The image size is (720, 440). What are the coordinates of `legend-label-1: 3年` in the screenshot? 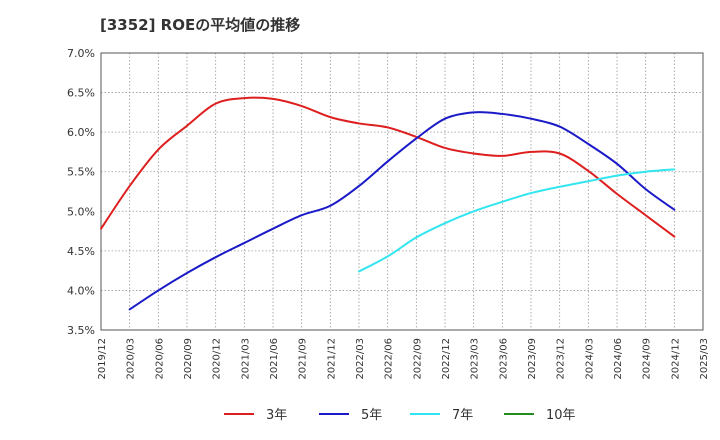 It's located at (276, 415).